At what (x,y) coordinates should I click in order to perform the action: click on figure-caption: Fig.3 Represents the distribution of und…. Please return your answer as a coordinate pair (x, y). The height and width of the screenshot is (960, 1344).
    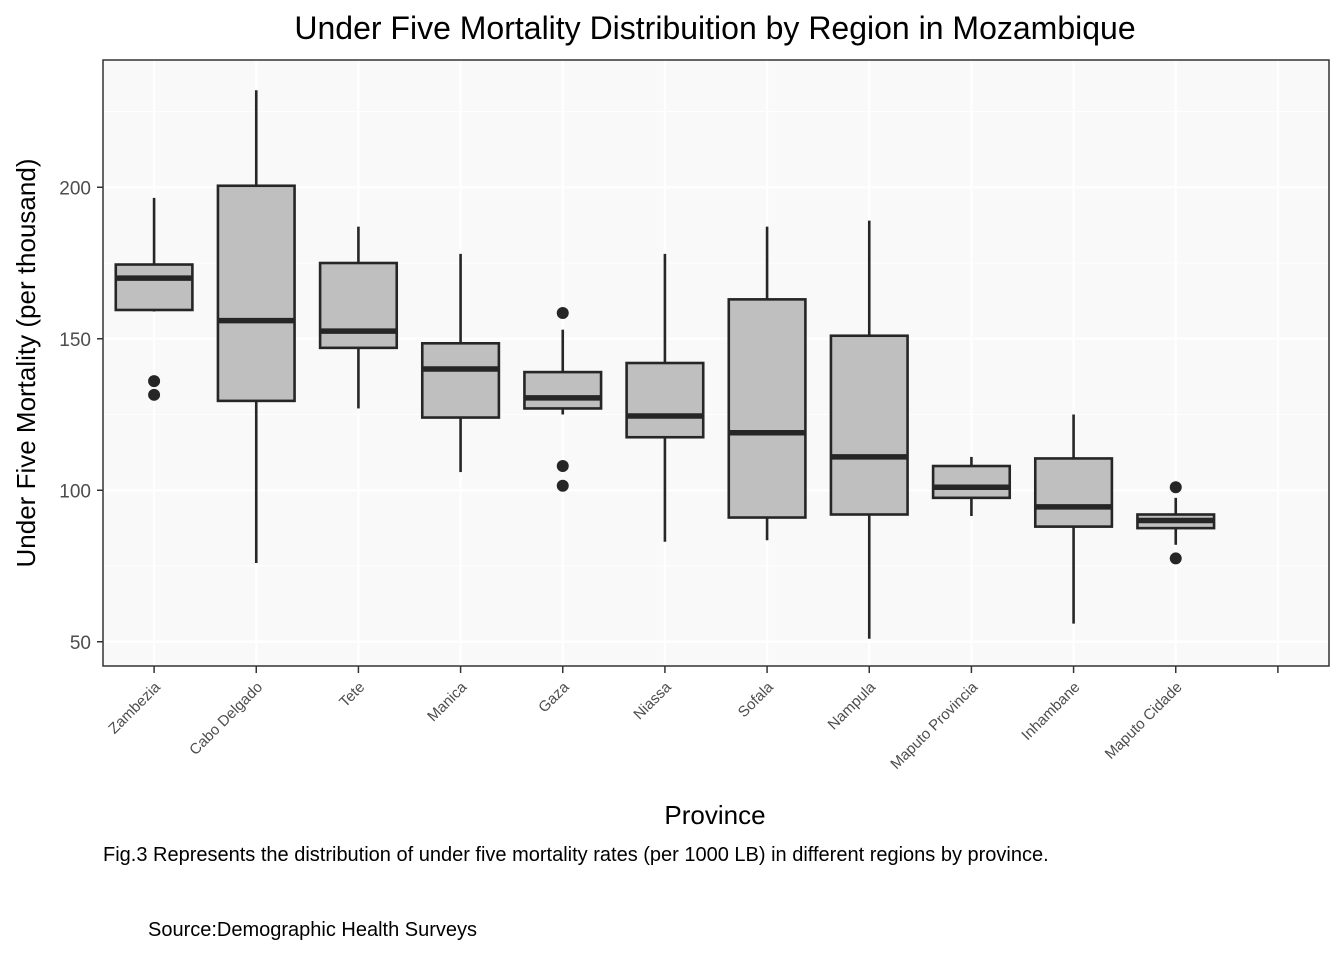
    Looking at the image, I should click on (576, 855).